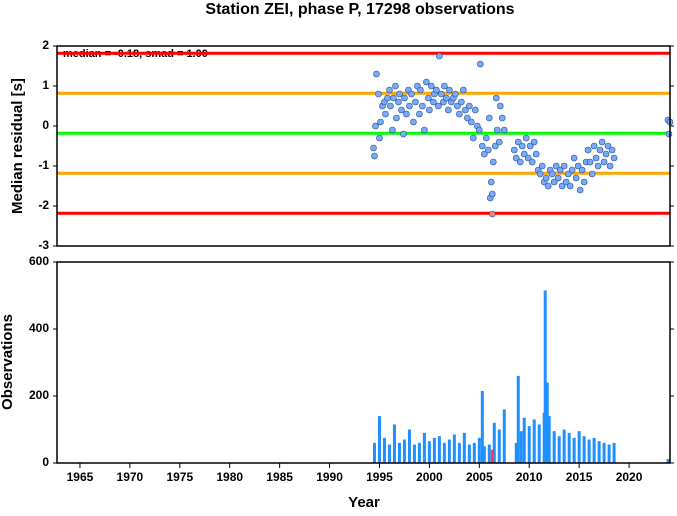 The image size is (677, 516). Describe the element at coordinates (45, 462) in the screenshot. I see `y-tick-label: 0` at that location.